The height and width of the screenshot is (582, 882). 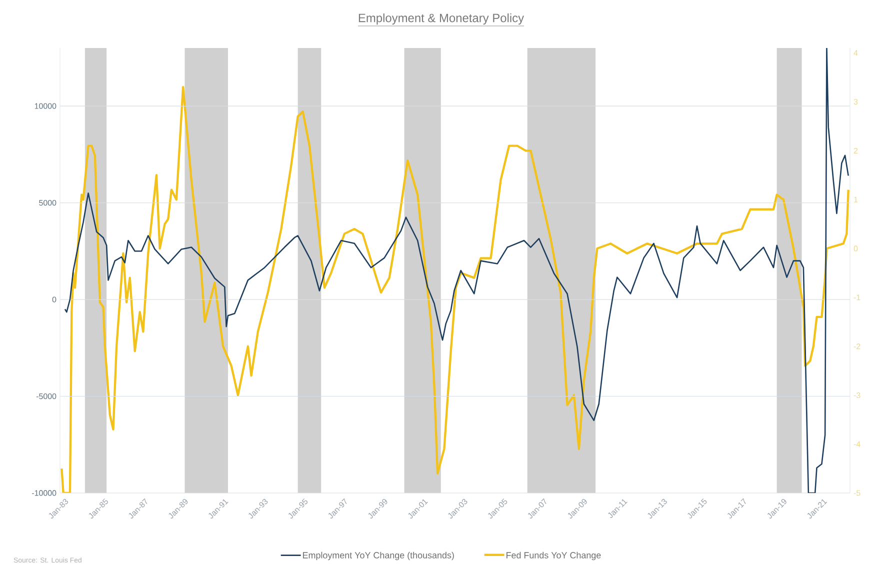 What do you see at coordinates (553, 556) in the screenshot?
I see `legend-label: Fed Funds YoY Change` at bounding box center [553, 556].